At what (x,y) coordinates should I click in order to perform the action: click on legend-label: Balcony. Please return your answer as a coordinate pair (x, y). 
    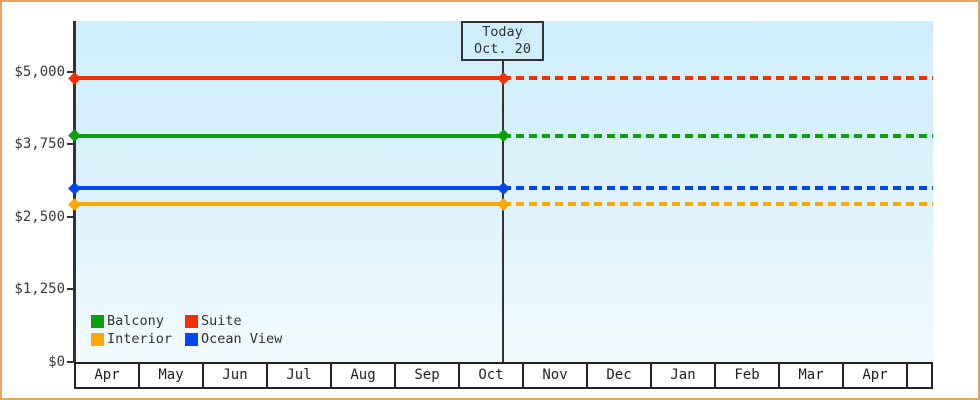
    Looking at the image, I should click on (135, 321).